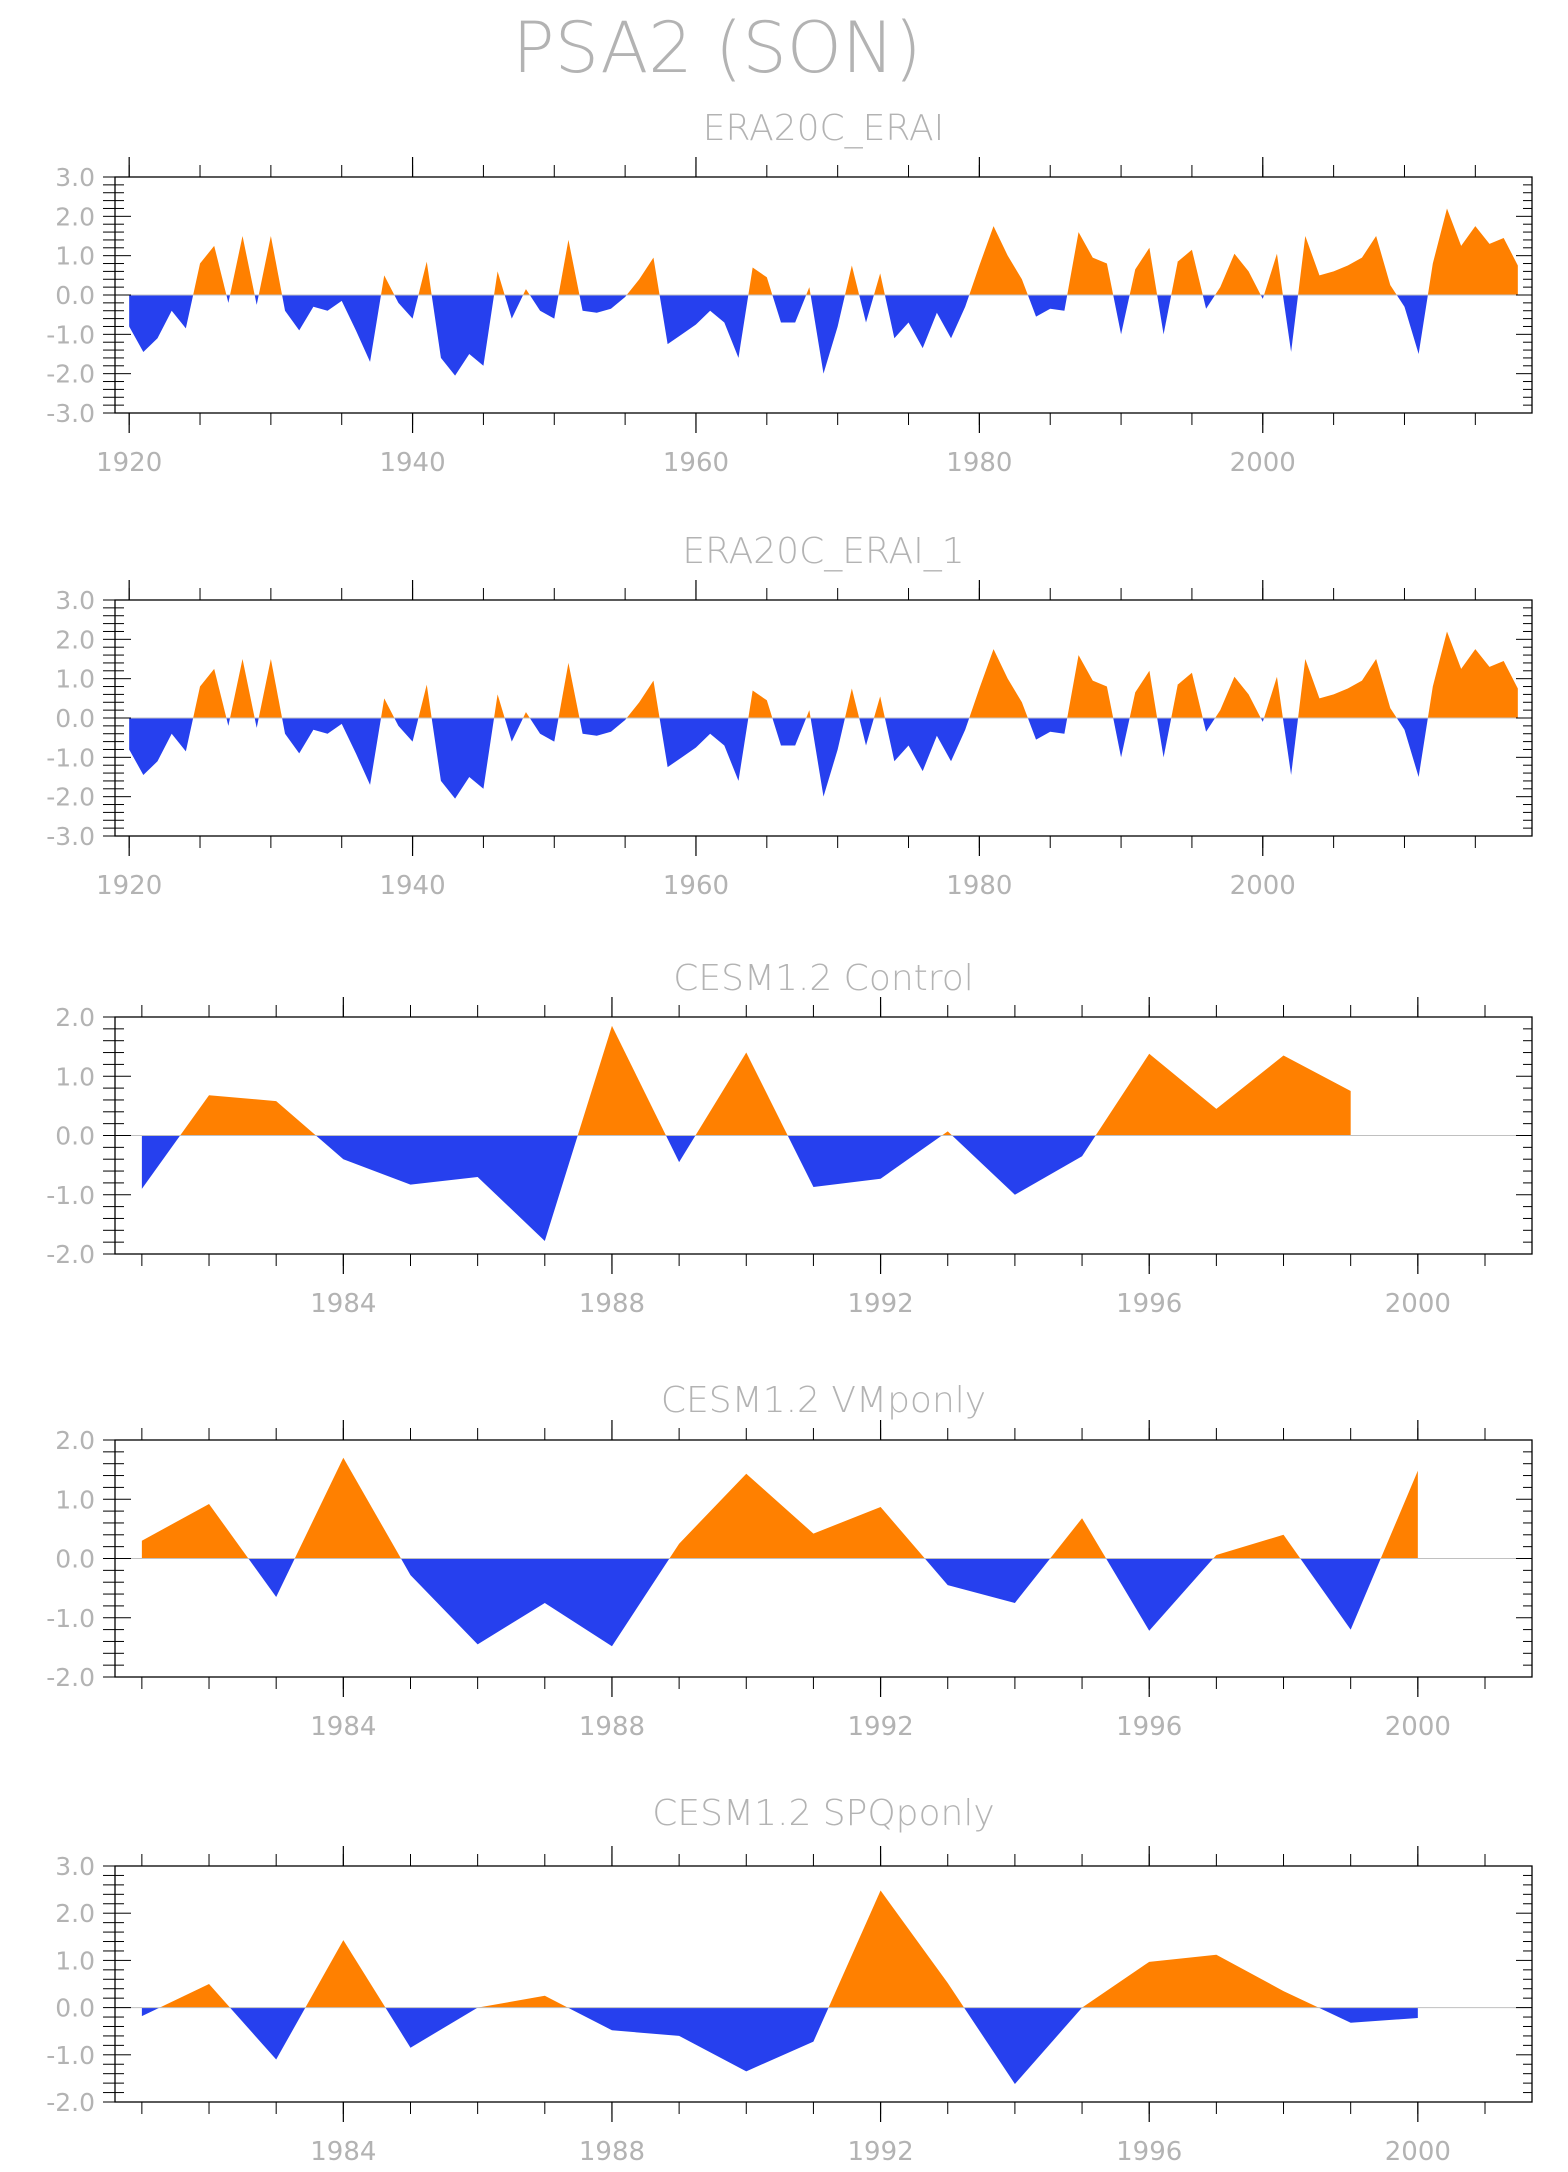 This screenshot has height=2172, width=1568. Describe the element at coordinates (75, 1866) in the screenshot. I see `y-tick-label: 3.0` at that location.